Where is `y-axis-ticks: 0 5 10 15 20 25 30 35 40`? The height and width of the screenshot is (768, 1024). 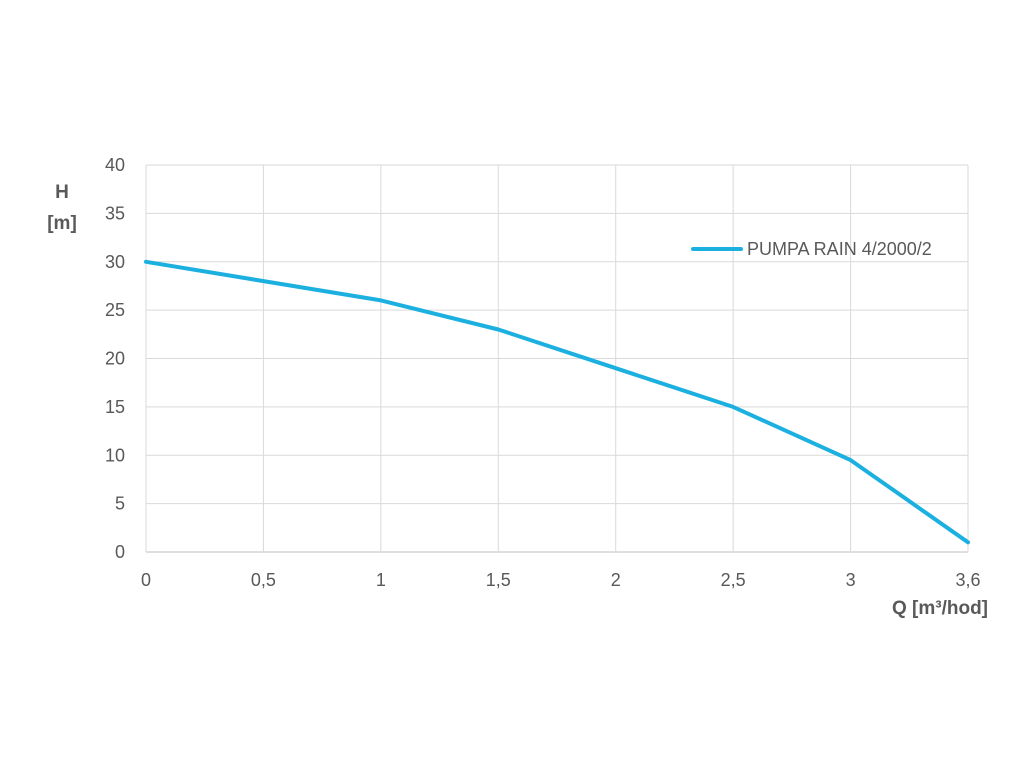 y-axis-ticks: 0 5 10 15 20 25 30 35 40 is located at coordinates (115, 358).